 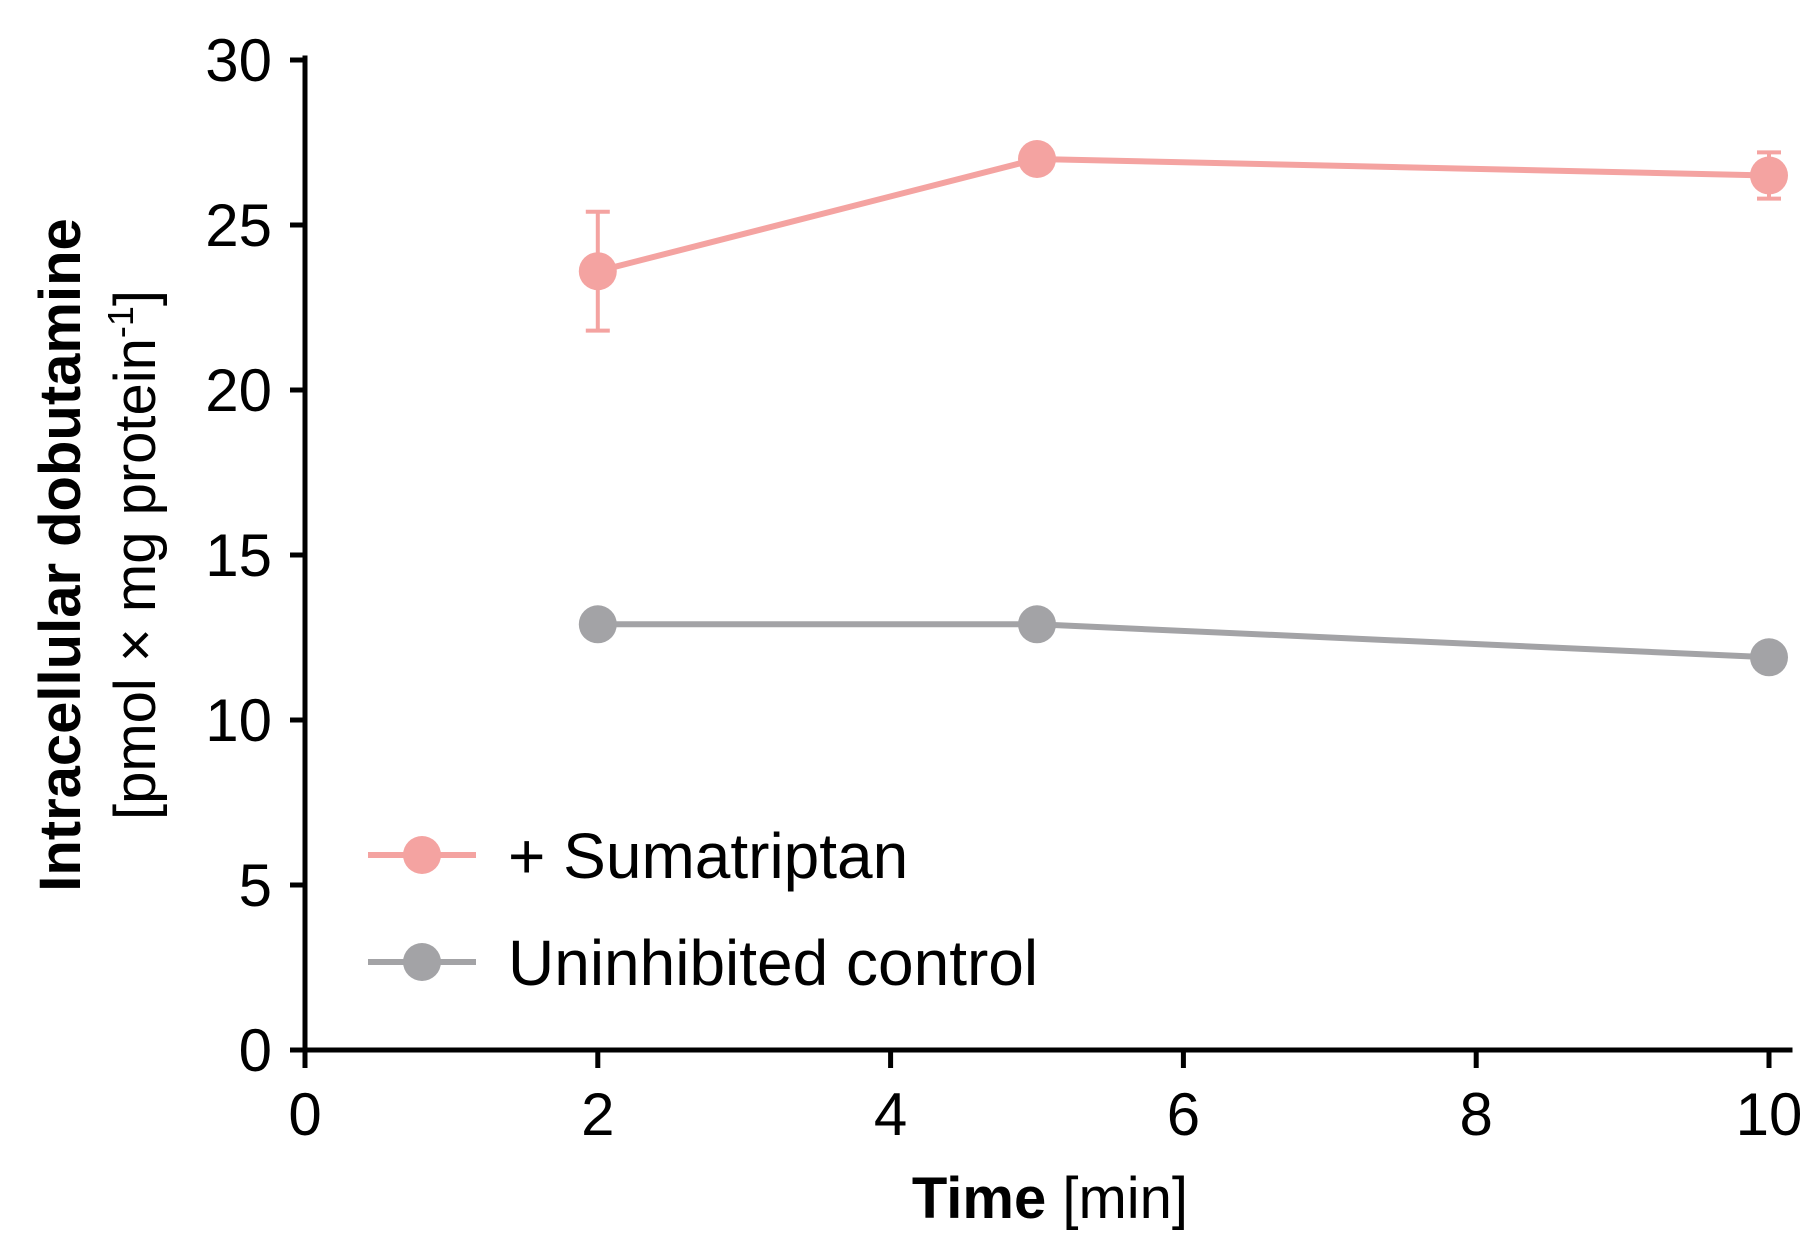 What do you see at coordinates (135, 579) in the screenshot?
I see `y-axis-unit-main: [pmol × mg protein` at bounding box center [135, 579].